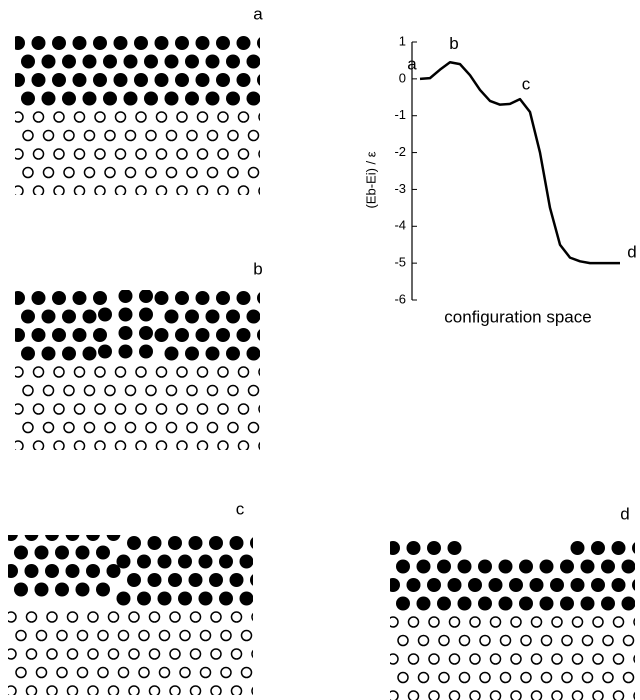 The width and height of the screenshot is (640, 700). What do you see at coordinates (240, 508) in the screenshot?
I see `panel-label: c` at bounding box center [240, 508].